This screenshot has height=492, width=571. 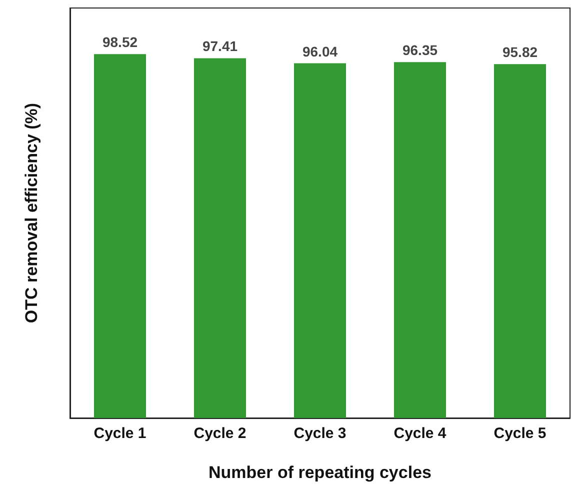 What do you see at coordinates (520, 52) in the screenshot?
I see `data-label: 95.82` at bounding box center [520, 52].